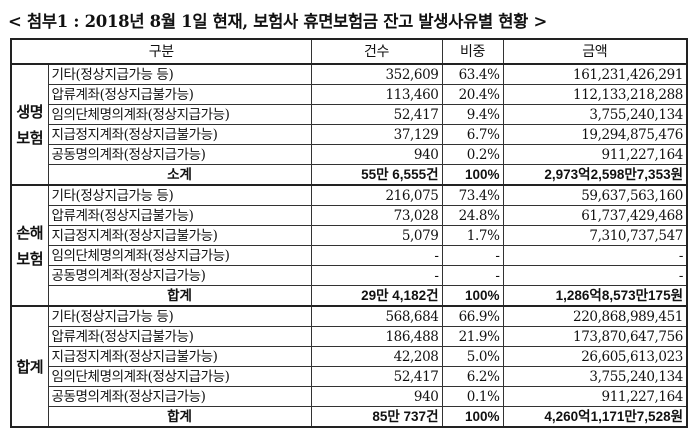 Image resolution: width=700 pixels, height=428 pixels. What do you see at coordinates (595, 134) in the screenshot?
I see `row-amount: 19,294,875,476` at bounding box center [595, 134].